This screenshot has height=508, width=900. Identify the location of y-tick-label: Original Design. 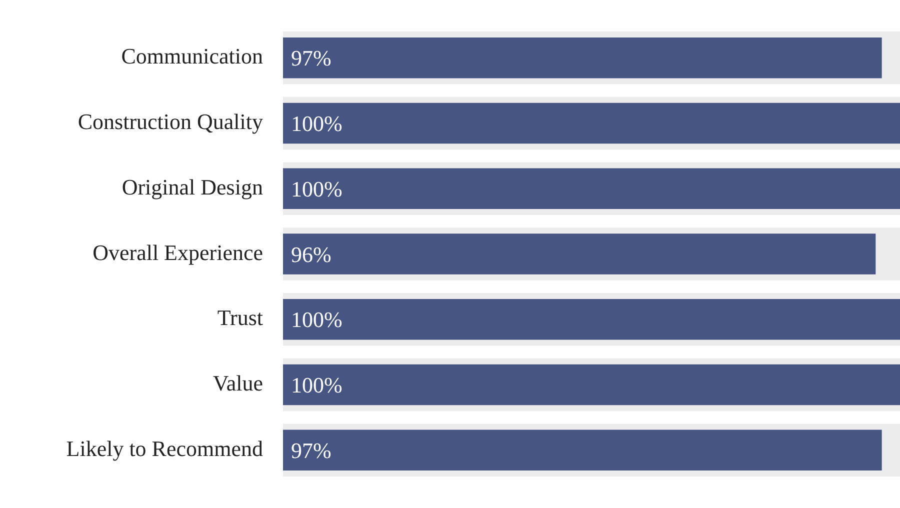
(192, 187).